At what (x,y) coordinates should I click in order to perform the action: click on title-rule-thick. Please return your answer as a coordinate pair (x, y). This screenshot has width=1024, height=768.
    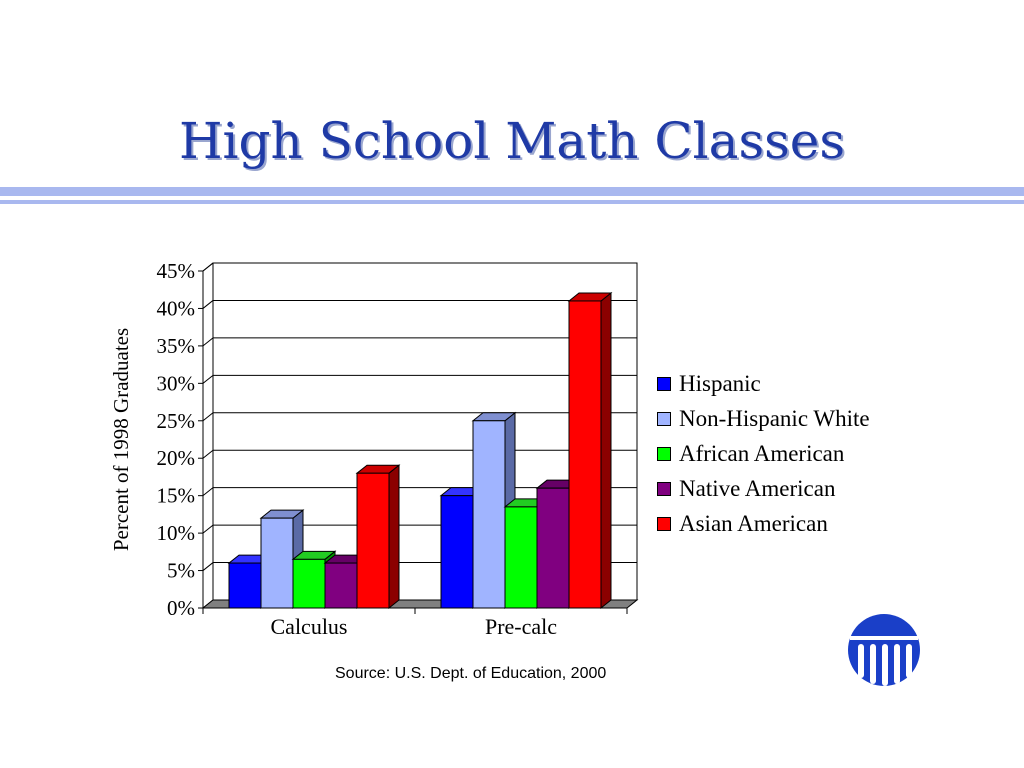
    Looking at the image, I should click on (512, 191).